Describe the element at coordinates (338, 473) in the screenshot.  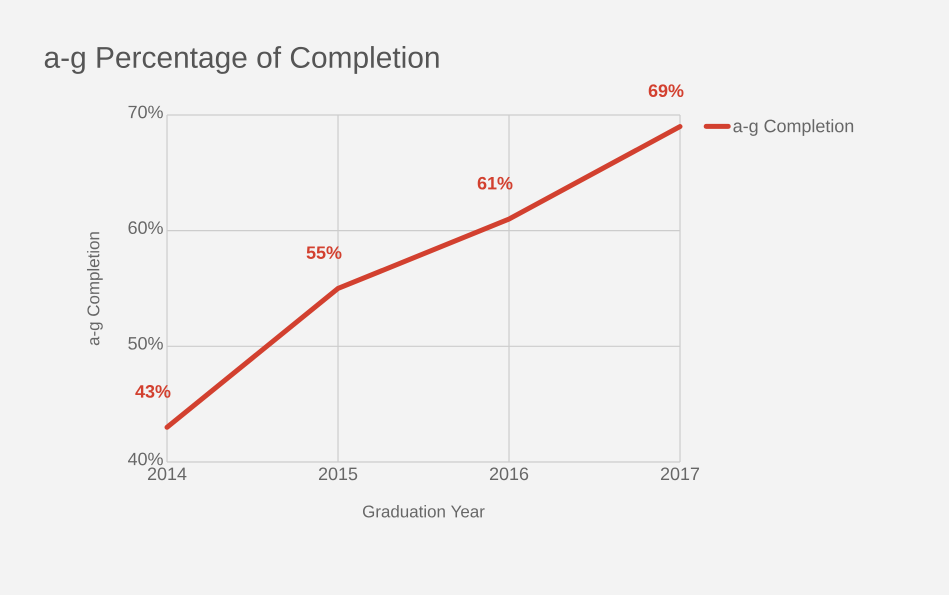
I see `x-tick-label: 2015` at that location.